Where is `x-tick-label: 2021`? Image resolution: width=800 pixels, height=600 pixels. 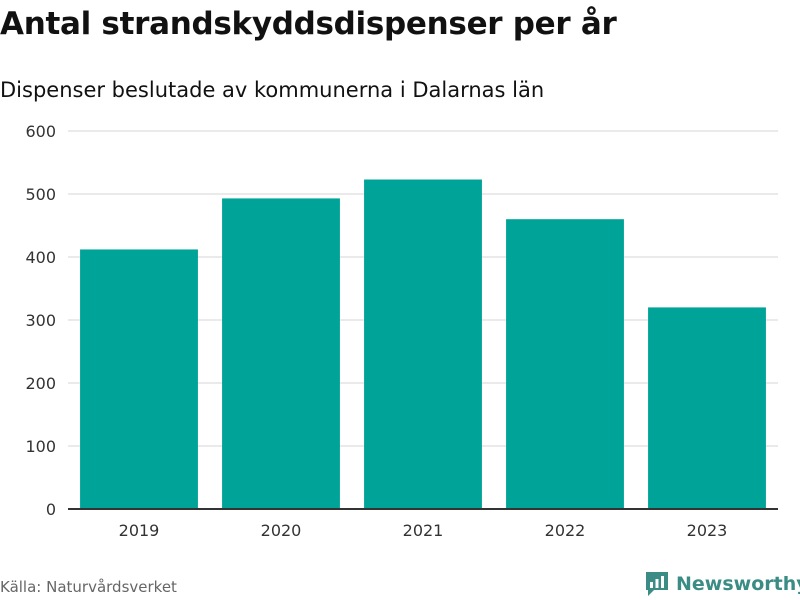
x-tick-label: 2021 is located at coordinates (423, 530).